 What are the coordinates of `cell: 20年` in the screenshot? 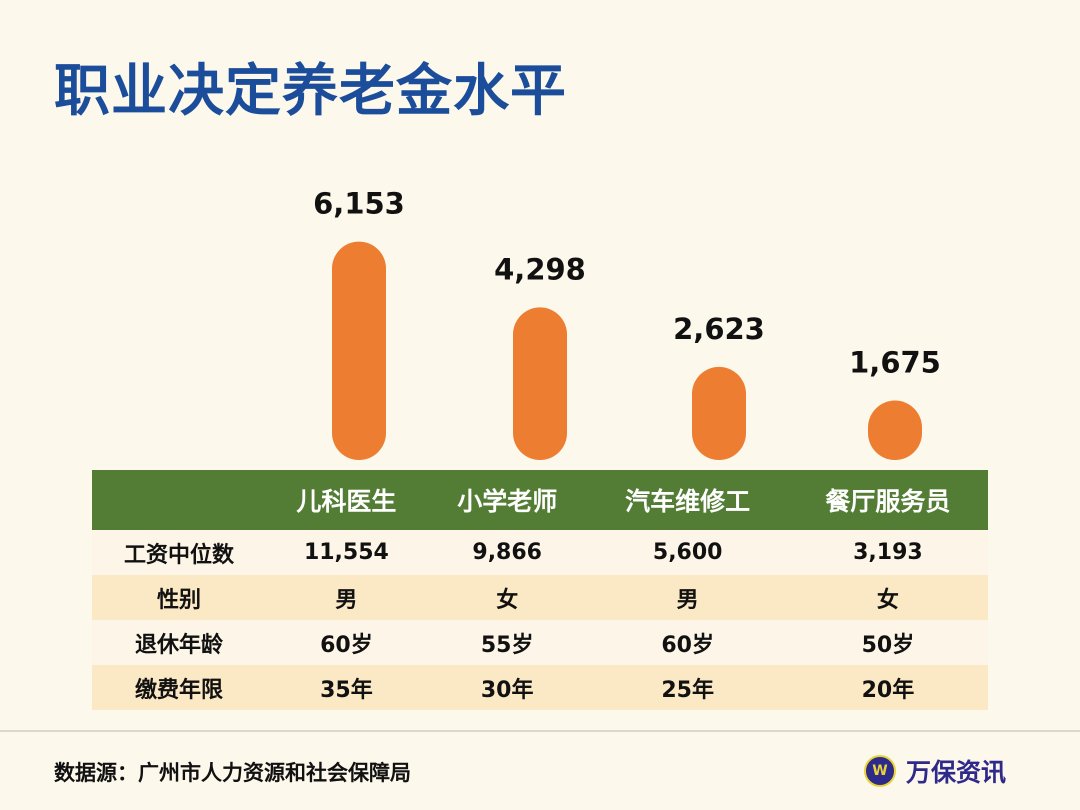 It's located at (887, 687).